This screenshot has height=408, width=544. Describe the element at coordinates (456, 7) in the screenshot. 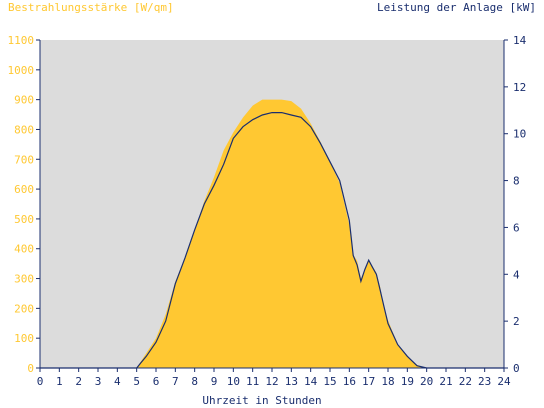

I see `right-axis-title: Leistung der Anlage [kW]` at that location.